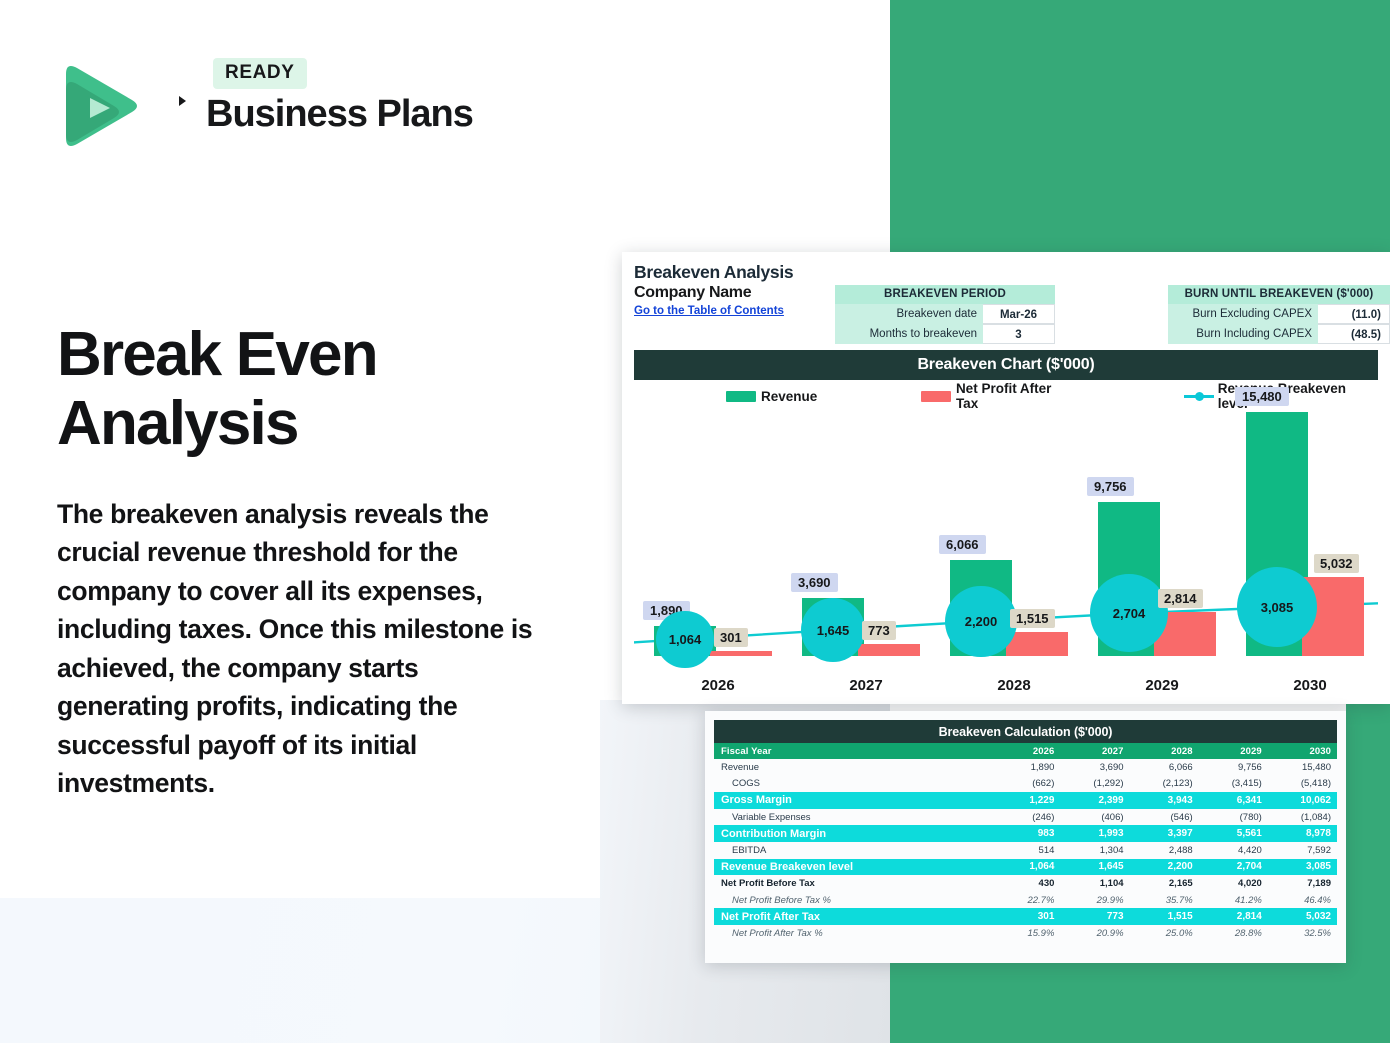  What do you see at coordinates (909, 314) in the screenshot?
I see `kpi-label: Breakeven date` at bounding box center [909, 314].